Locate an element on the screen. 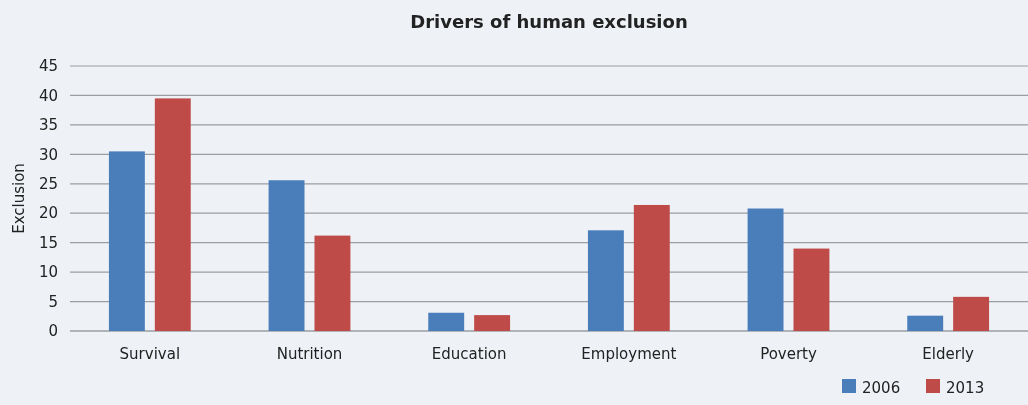 This screenshot has width=1028, height=405. chart-title: Drivers of human exclusion is located at coordinates (549, 21).